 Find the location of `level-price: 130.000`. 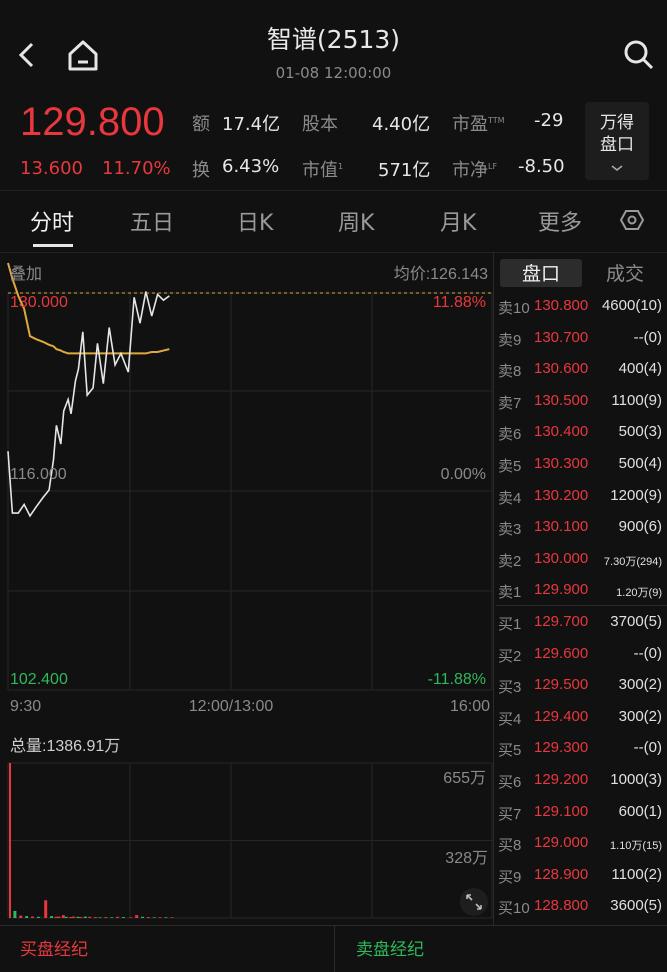

level-price: 130.000 is located at coordinates (561, 558).